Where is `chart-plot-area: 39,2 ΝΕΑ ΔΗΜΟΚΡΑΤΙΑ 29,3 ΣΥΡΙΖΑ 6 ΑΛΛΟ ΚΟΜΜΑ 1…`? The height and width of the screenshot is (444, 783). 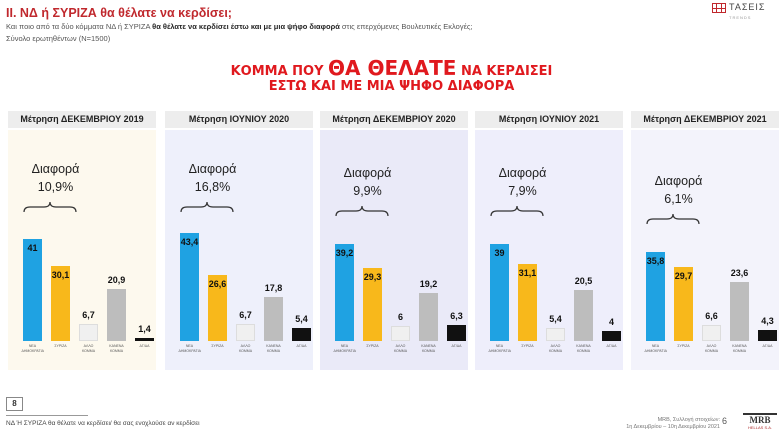 chart-plot-area: 39,2 ΝΕΑ ΔΗΜΟΚΡΑΤΙΑ 29,3 ΣΥΡΙΖΑ 6 ΑΛΛΟ ΚΟΜΜΑ 1… is located at coordinates (394, 250).